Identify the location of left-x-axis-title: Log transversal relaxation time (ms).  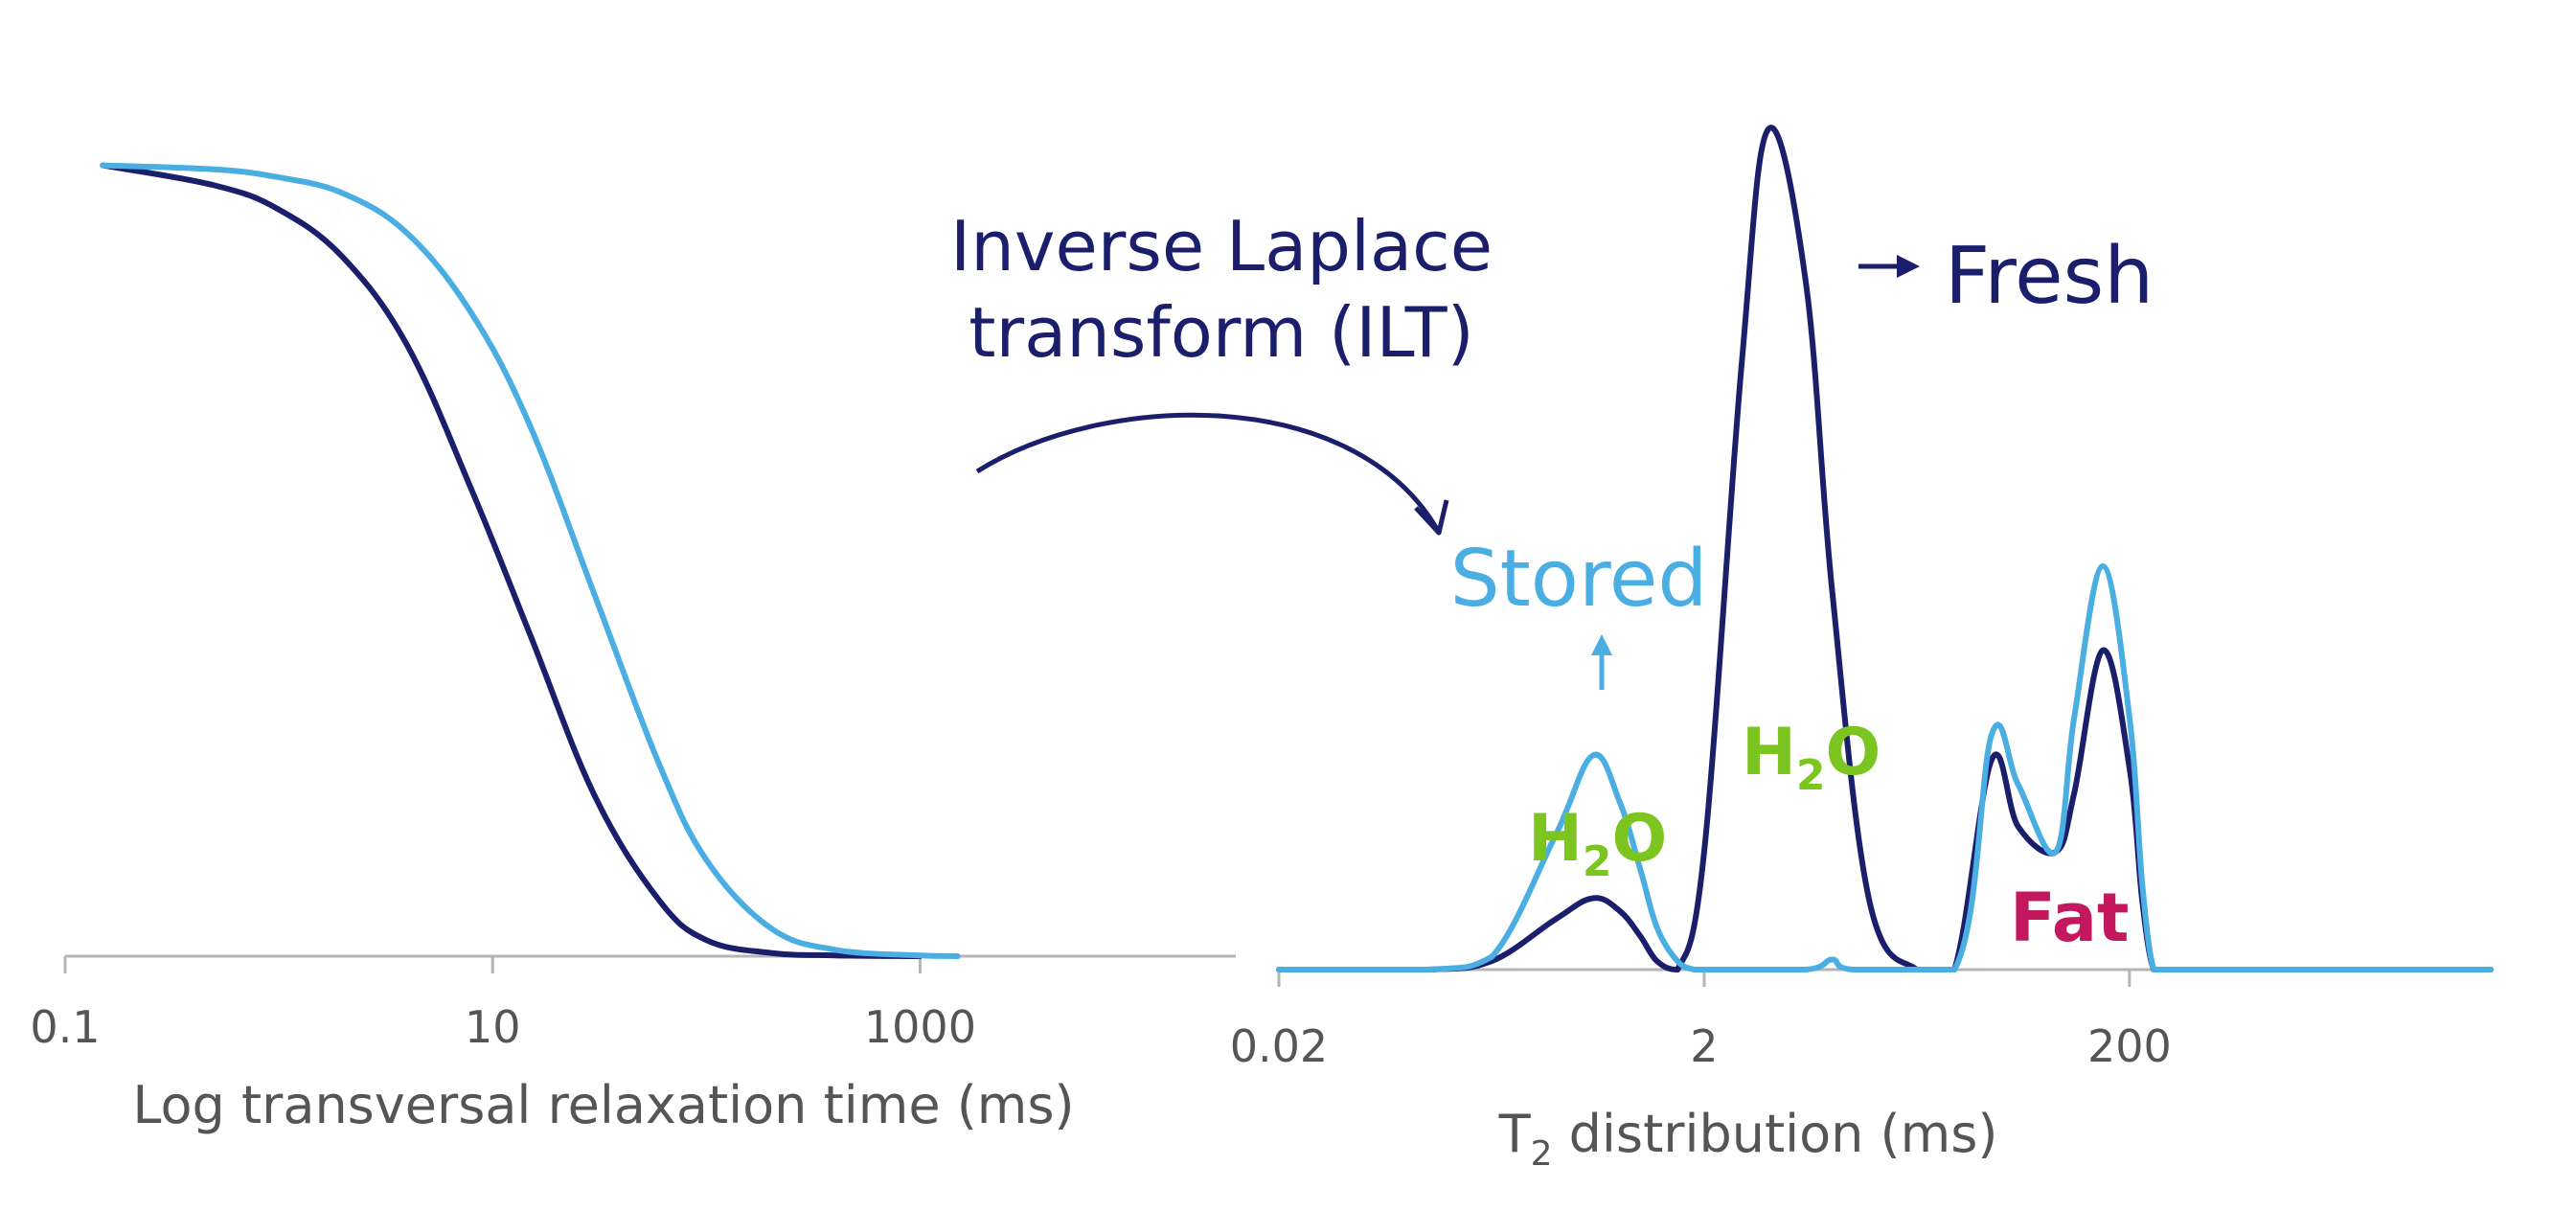
(603, 1105).